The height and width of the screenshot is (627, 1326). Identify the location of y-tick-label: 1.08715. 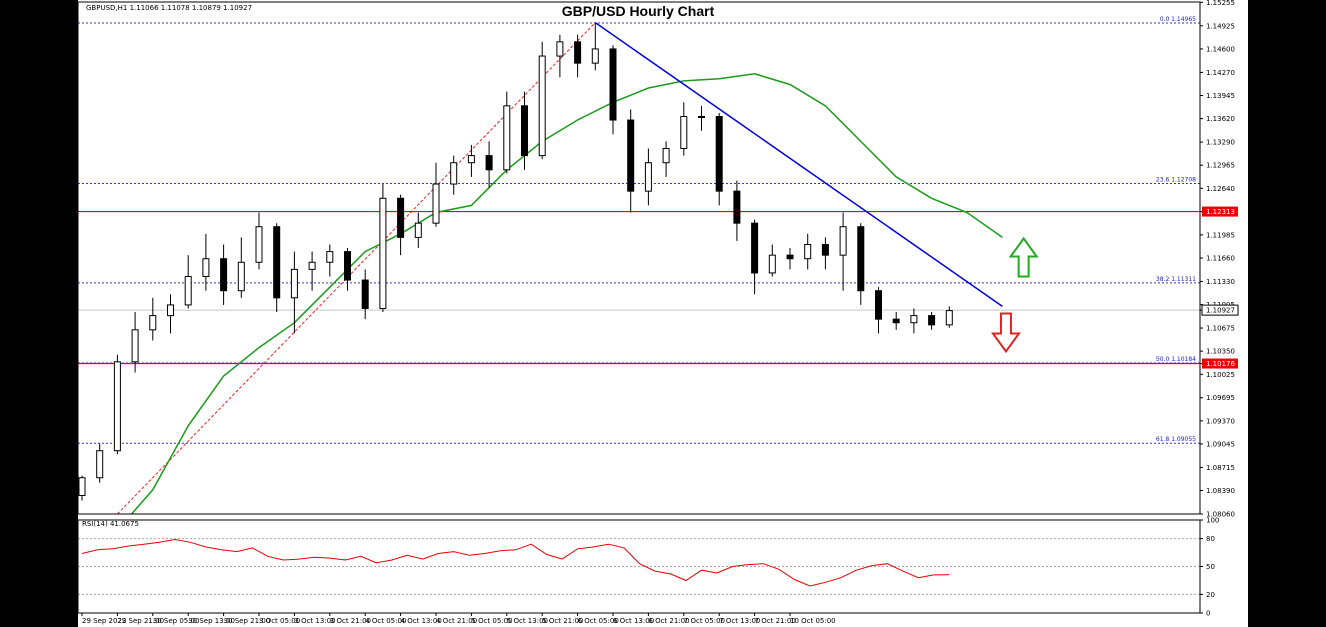
(1220, 468).